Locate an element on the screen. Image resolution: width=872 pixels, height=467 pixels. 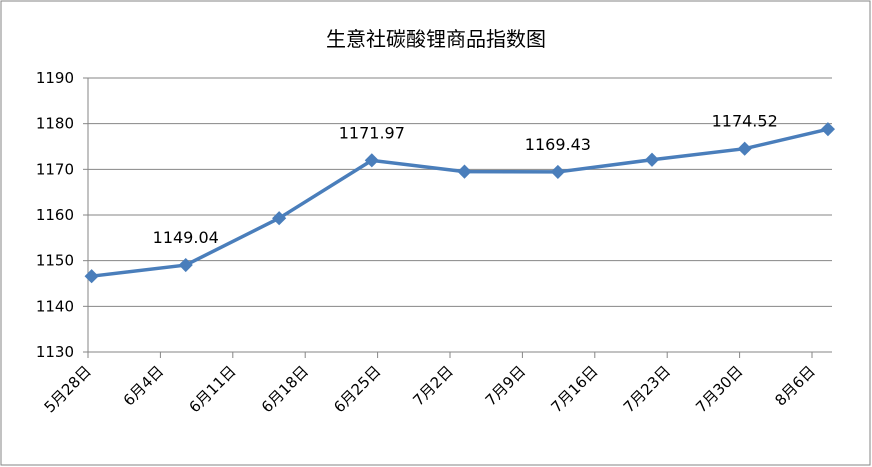
y-tick-label: 1150 is located at coordinates (55, 261).